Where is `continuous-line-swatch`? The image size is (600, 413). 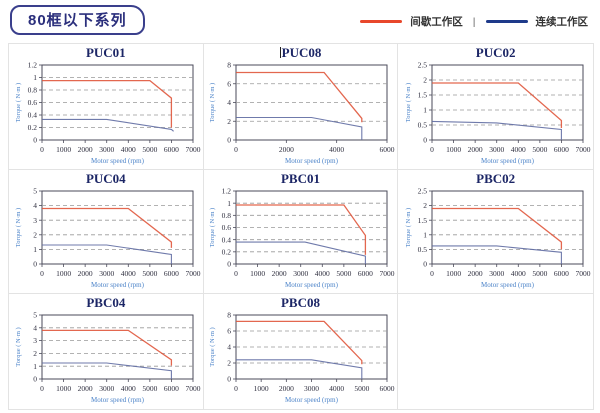 continuous-line-swatch is located at coordinates (506, 21).